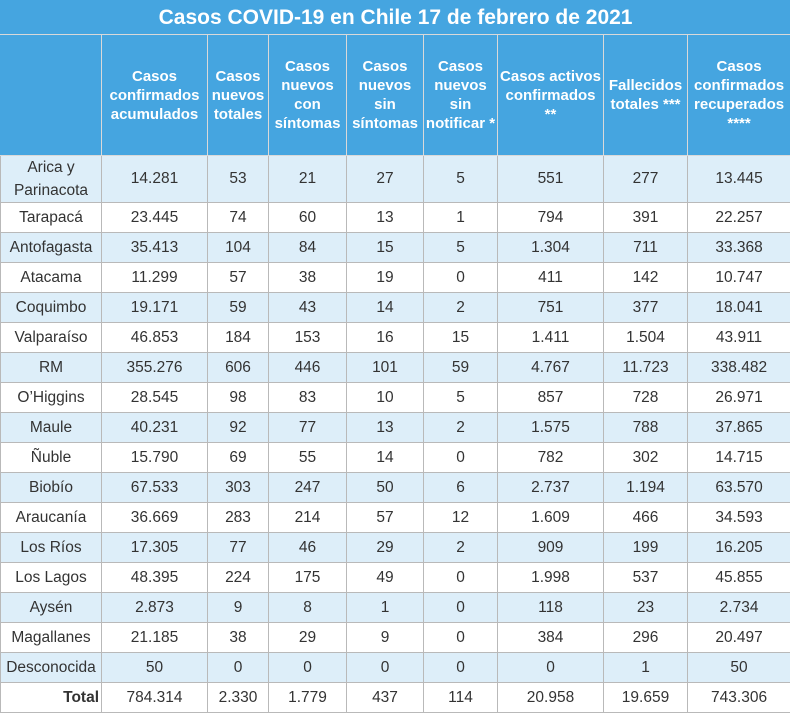 The height and width of the screenshot is (713, 790). Describe the element at coordinates (154, 517) in the screenshot. I see `value-cell: 36.669` at that location.